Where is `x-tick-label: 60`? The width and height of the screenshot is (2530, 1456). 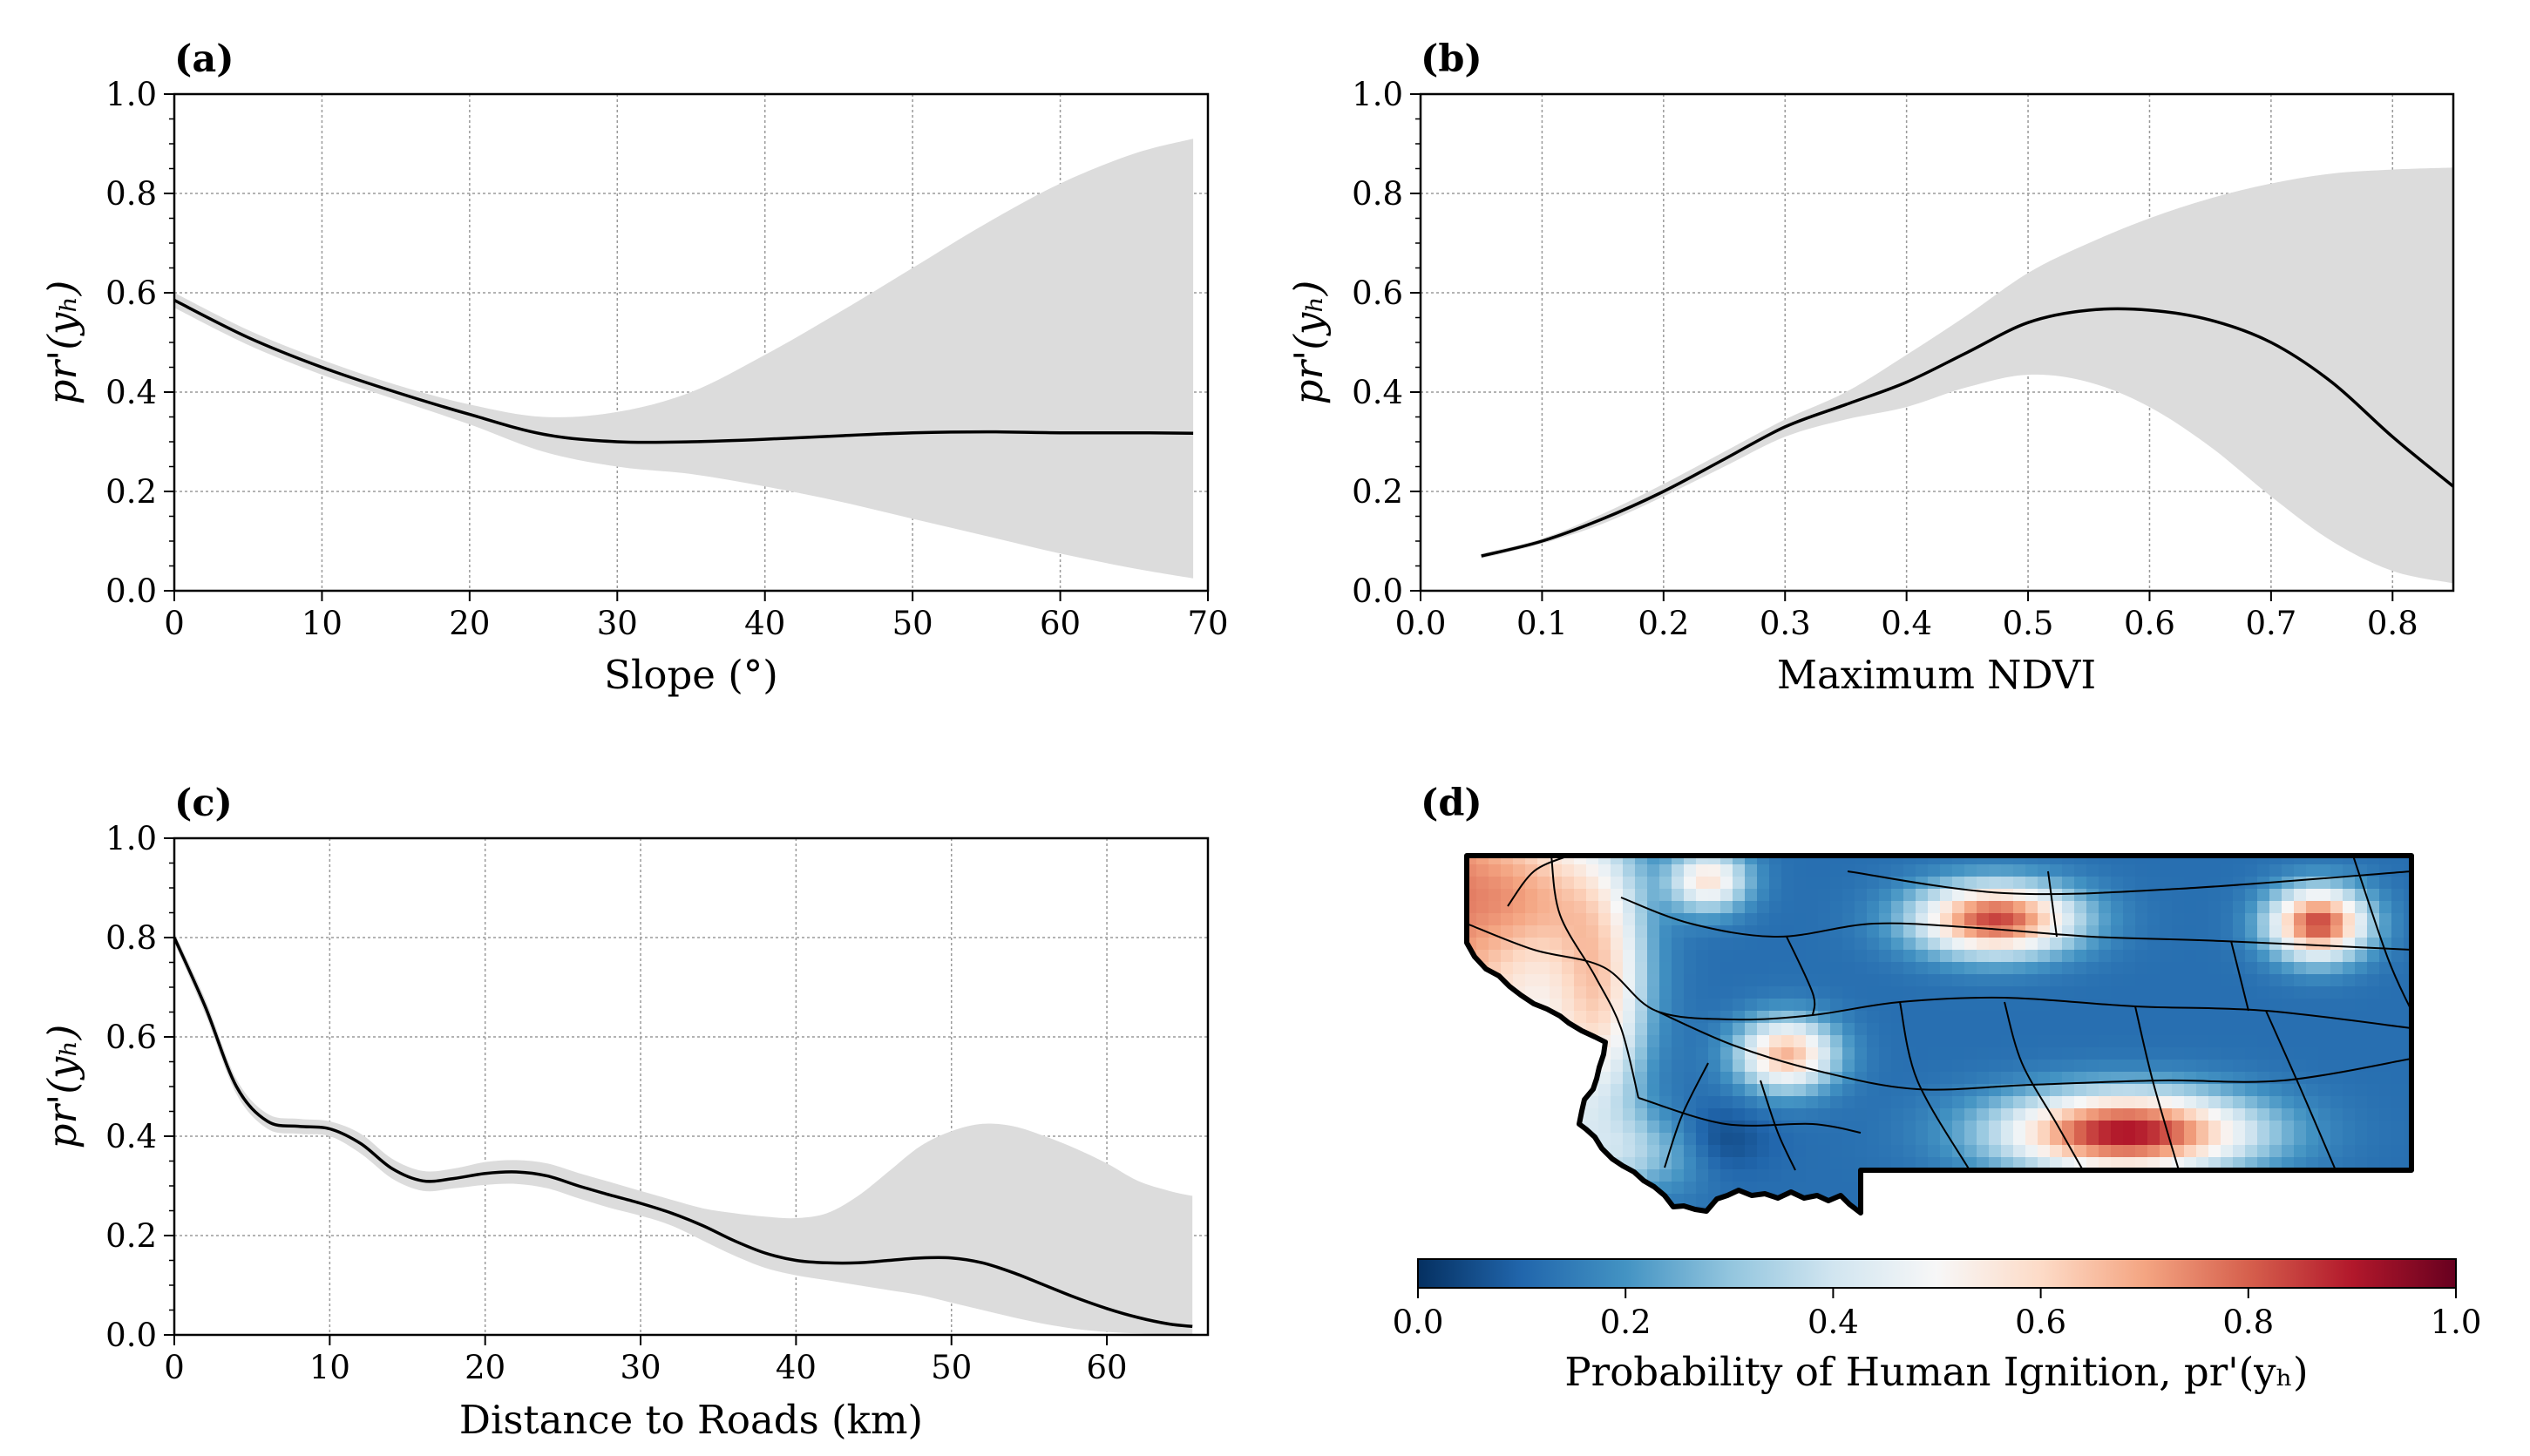
x-tick-label: 60 is located at coordinates (1107, 1367).